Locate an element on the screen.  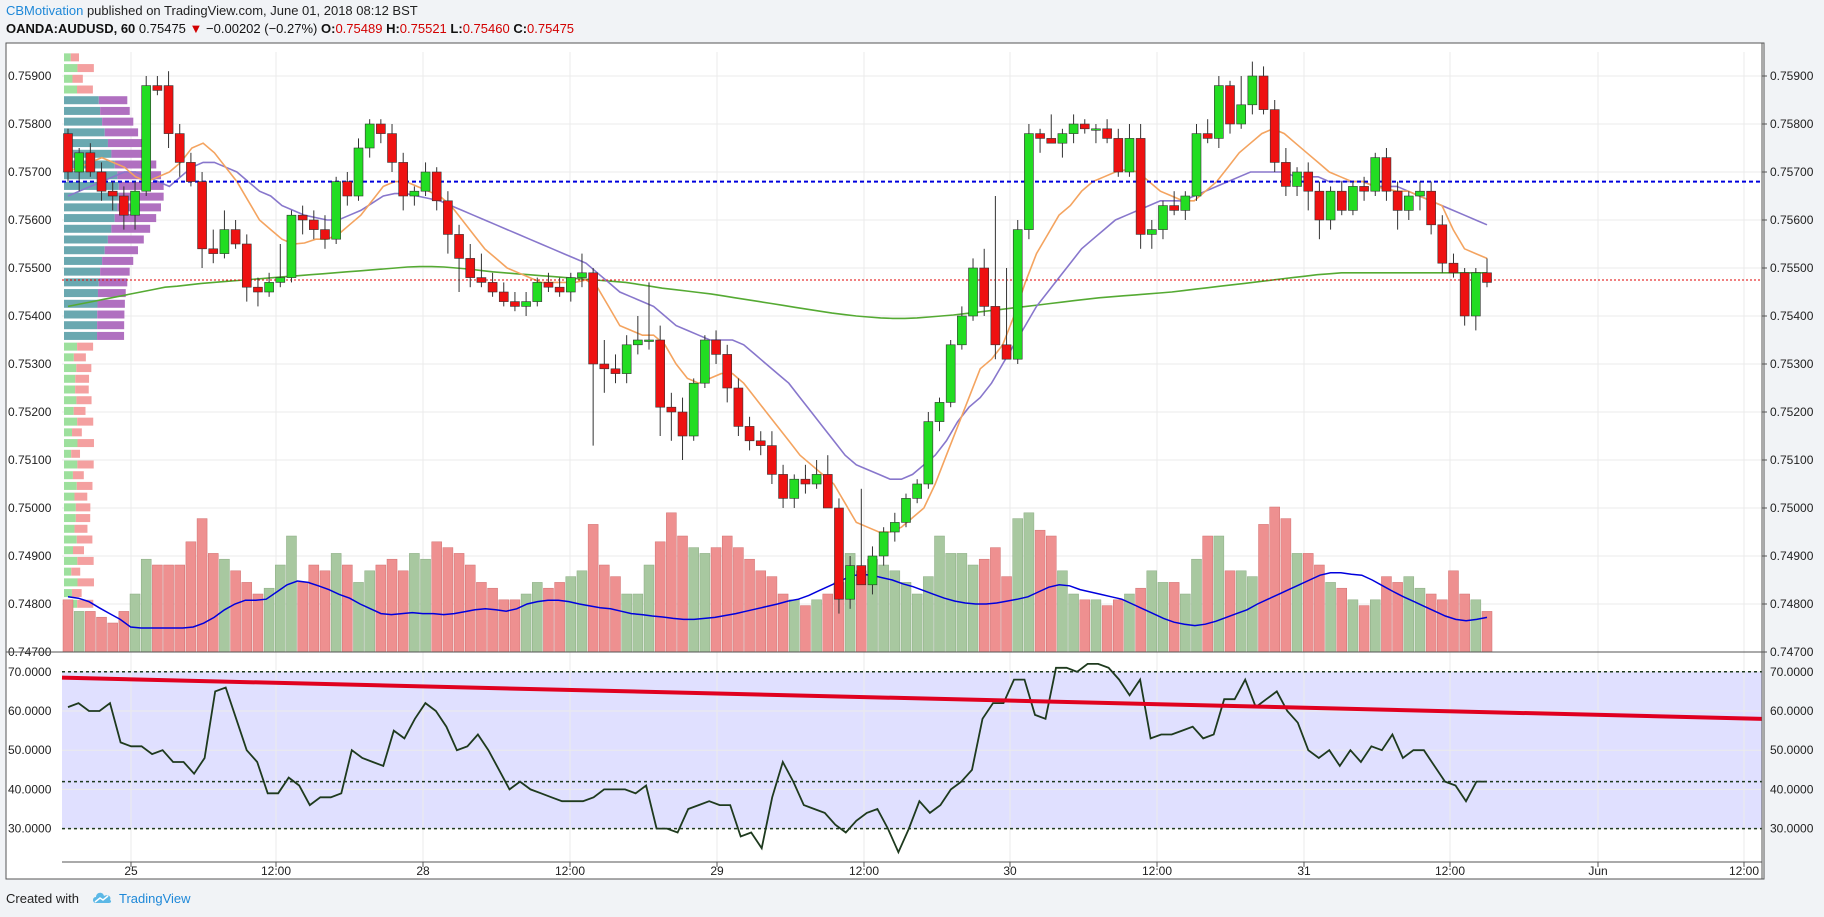
left-price-tick-label: 0.75600 is located at coordinates (30, 220).